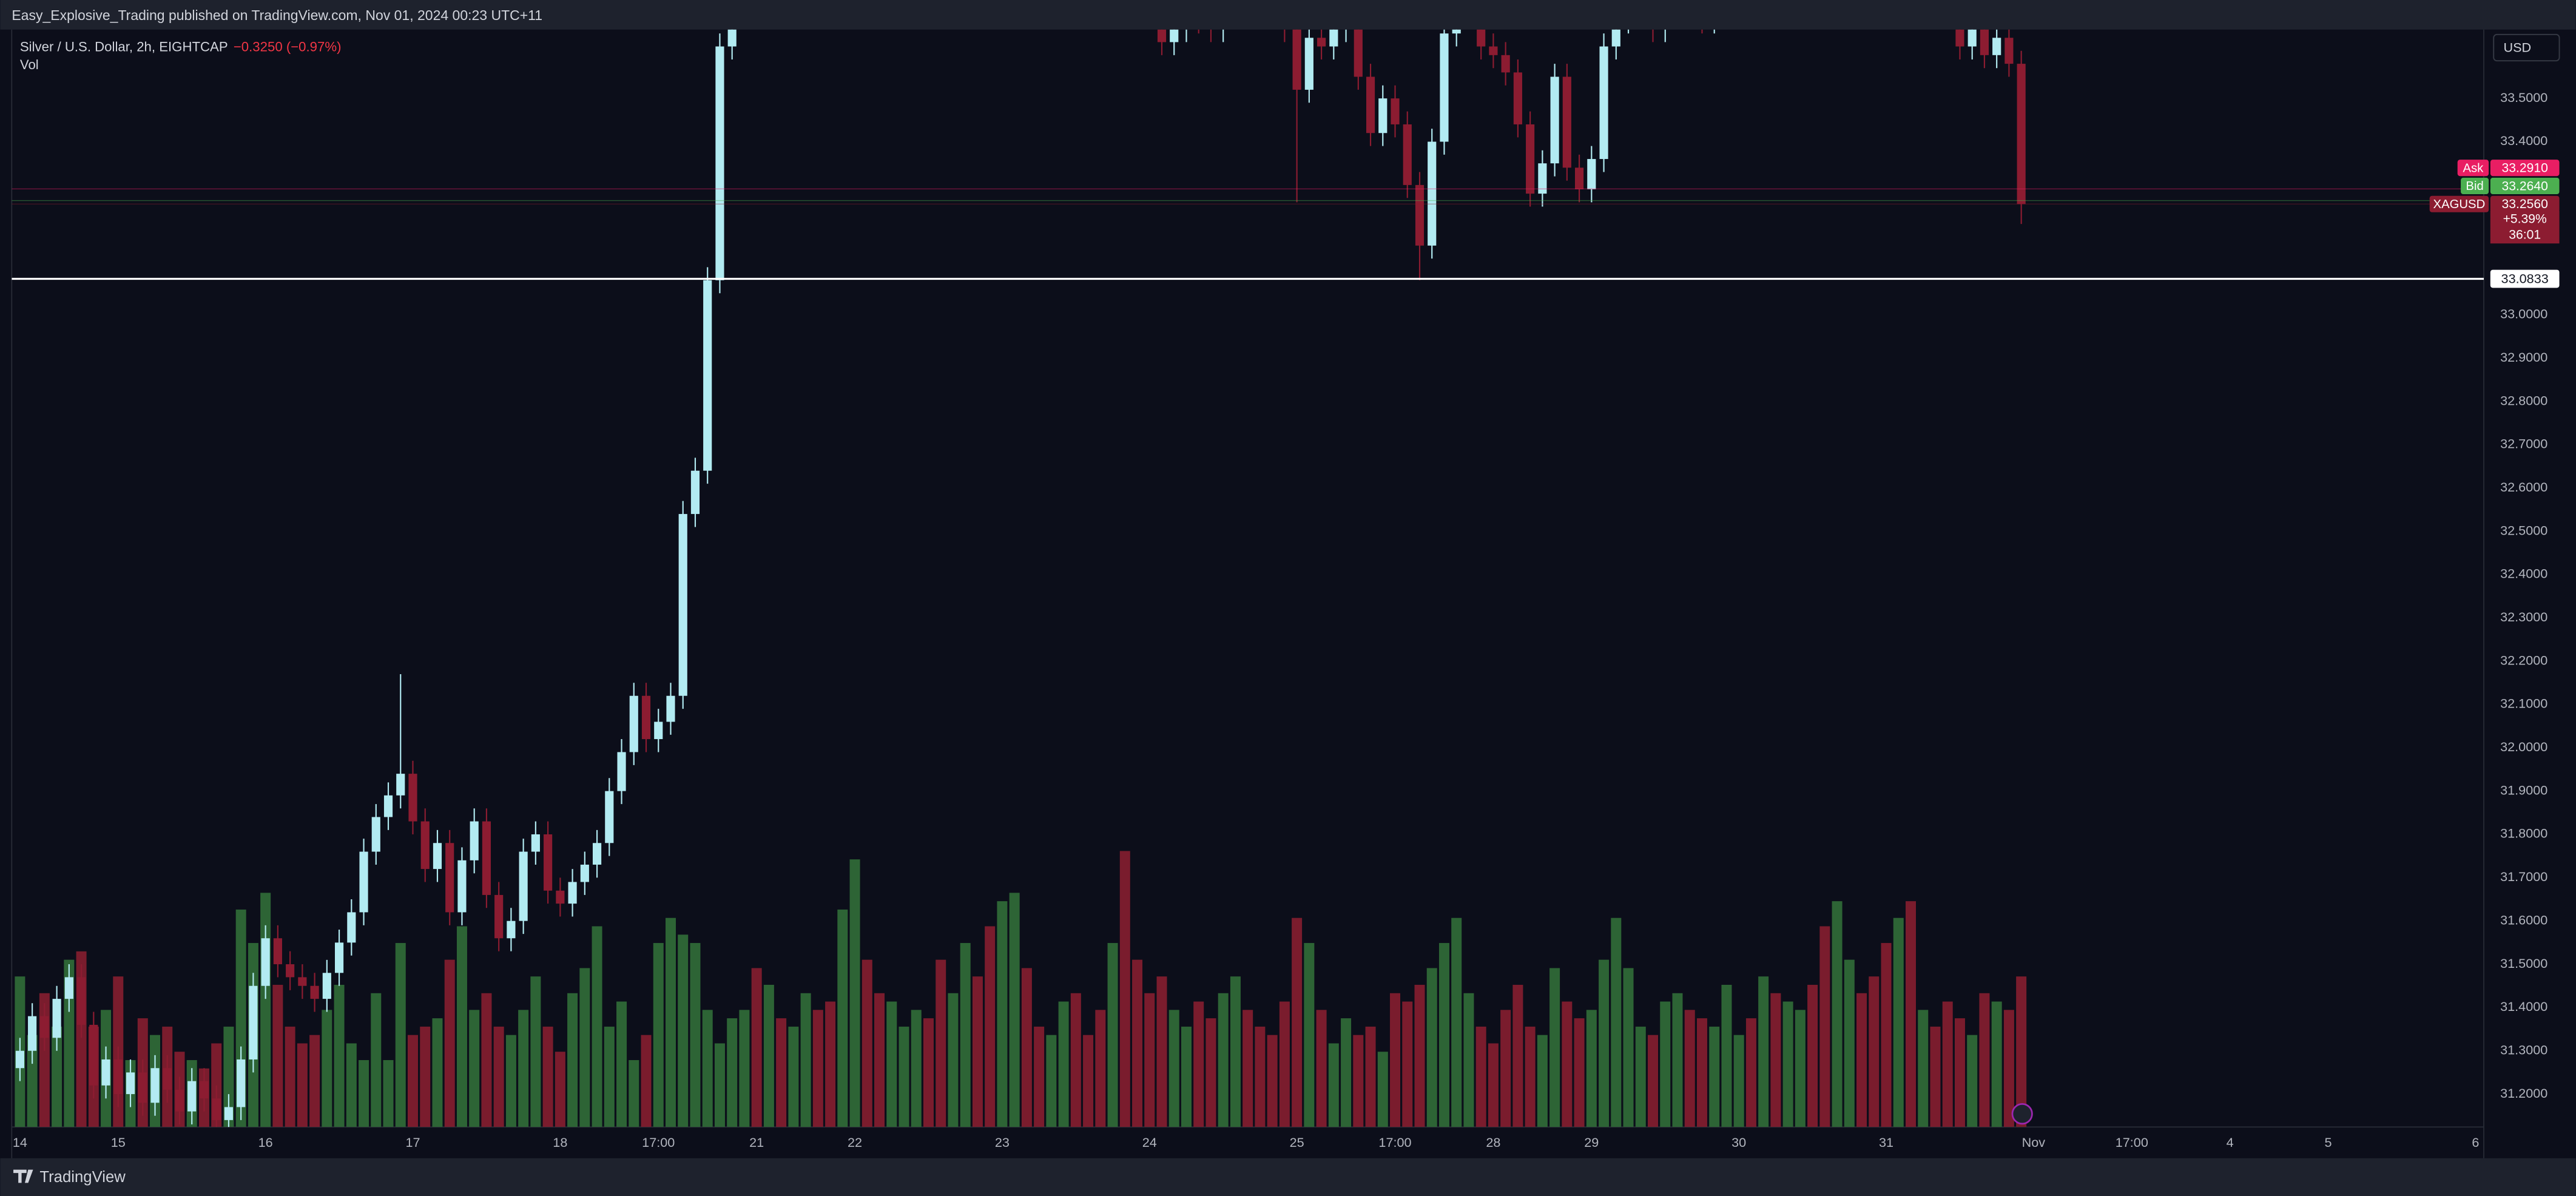 This screenshot has width=2576, height=1196. I want to click on bid-name-badge, so click(2475, 186).